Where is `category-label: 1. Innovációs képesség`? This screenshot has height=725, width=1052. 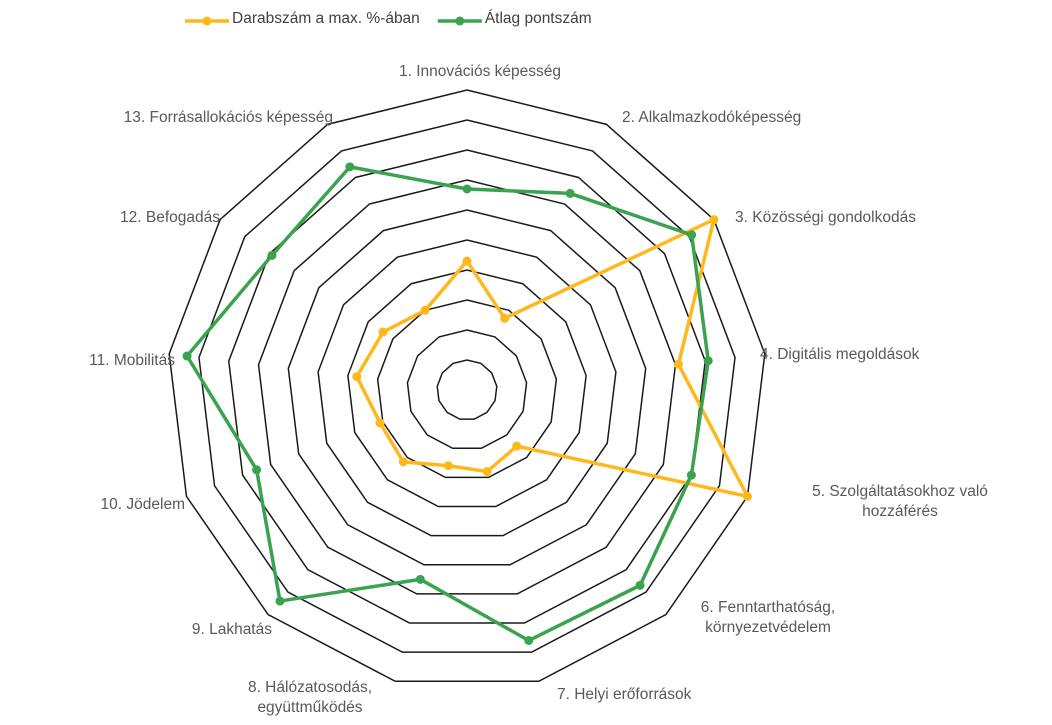 category-label: 1. Innovációs képesség is located at coordinates (480, 71).